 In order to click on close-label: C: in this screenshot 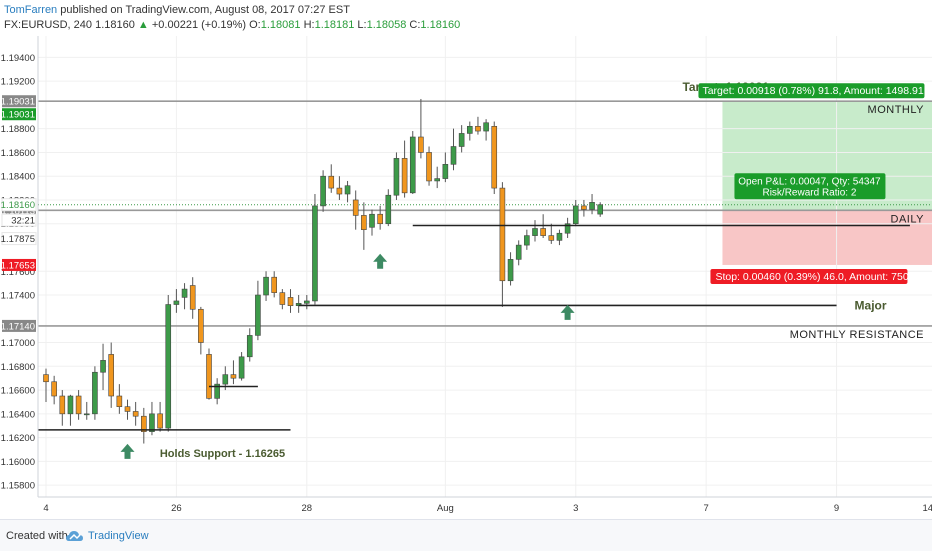, I will do `click(415, 25)`.